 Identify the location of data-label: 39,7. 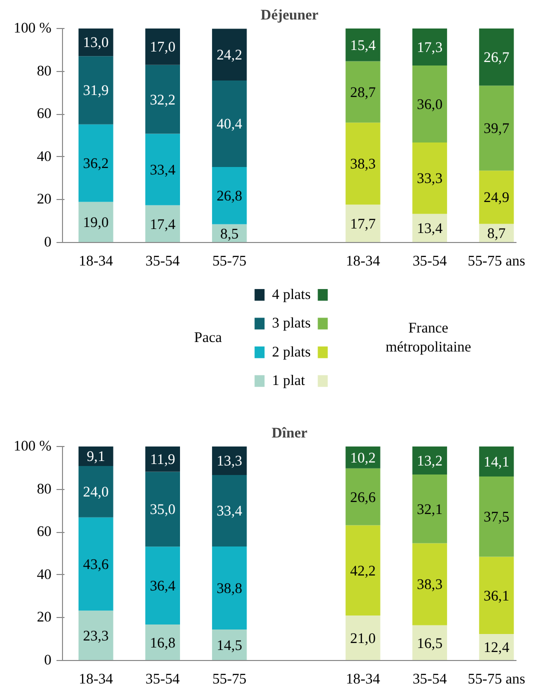
(497, 129).